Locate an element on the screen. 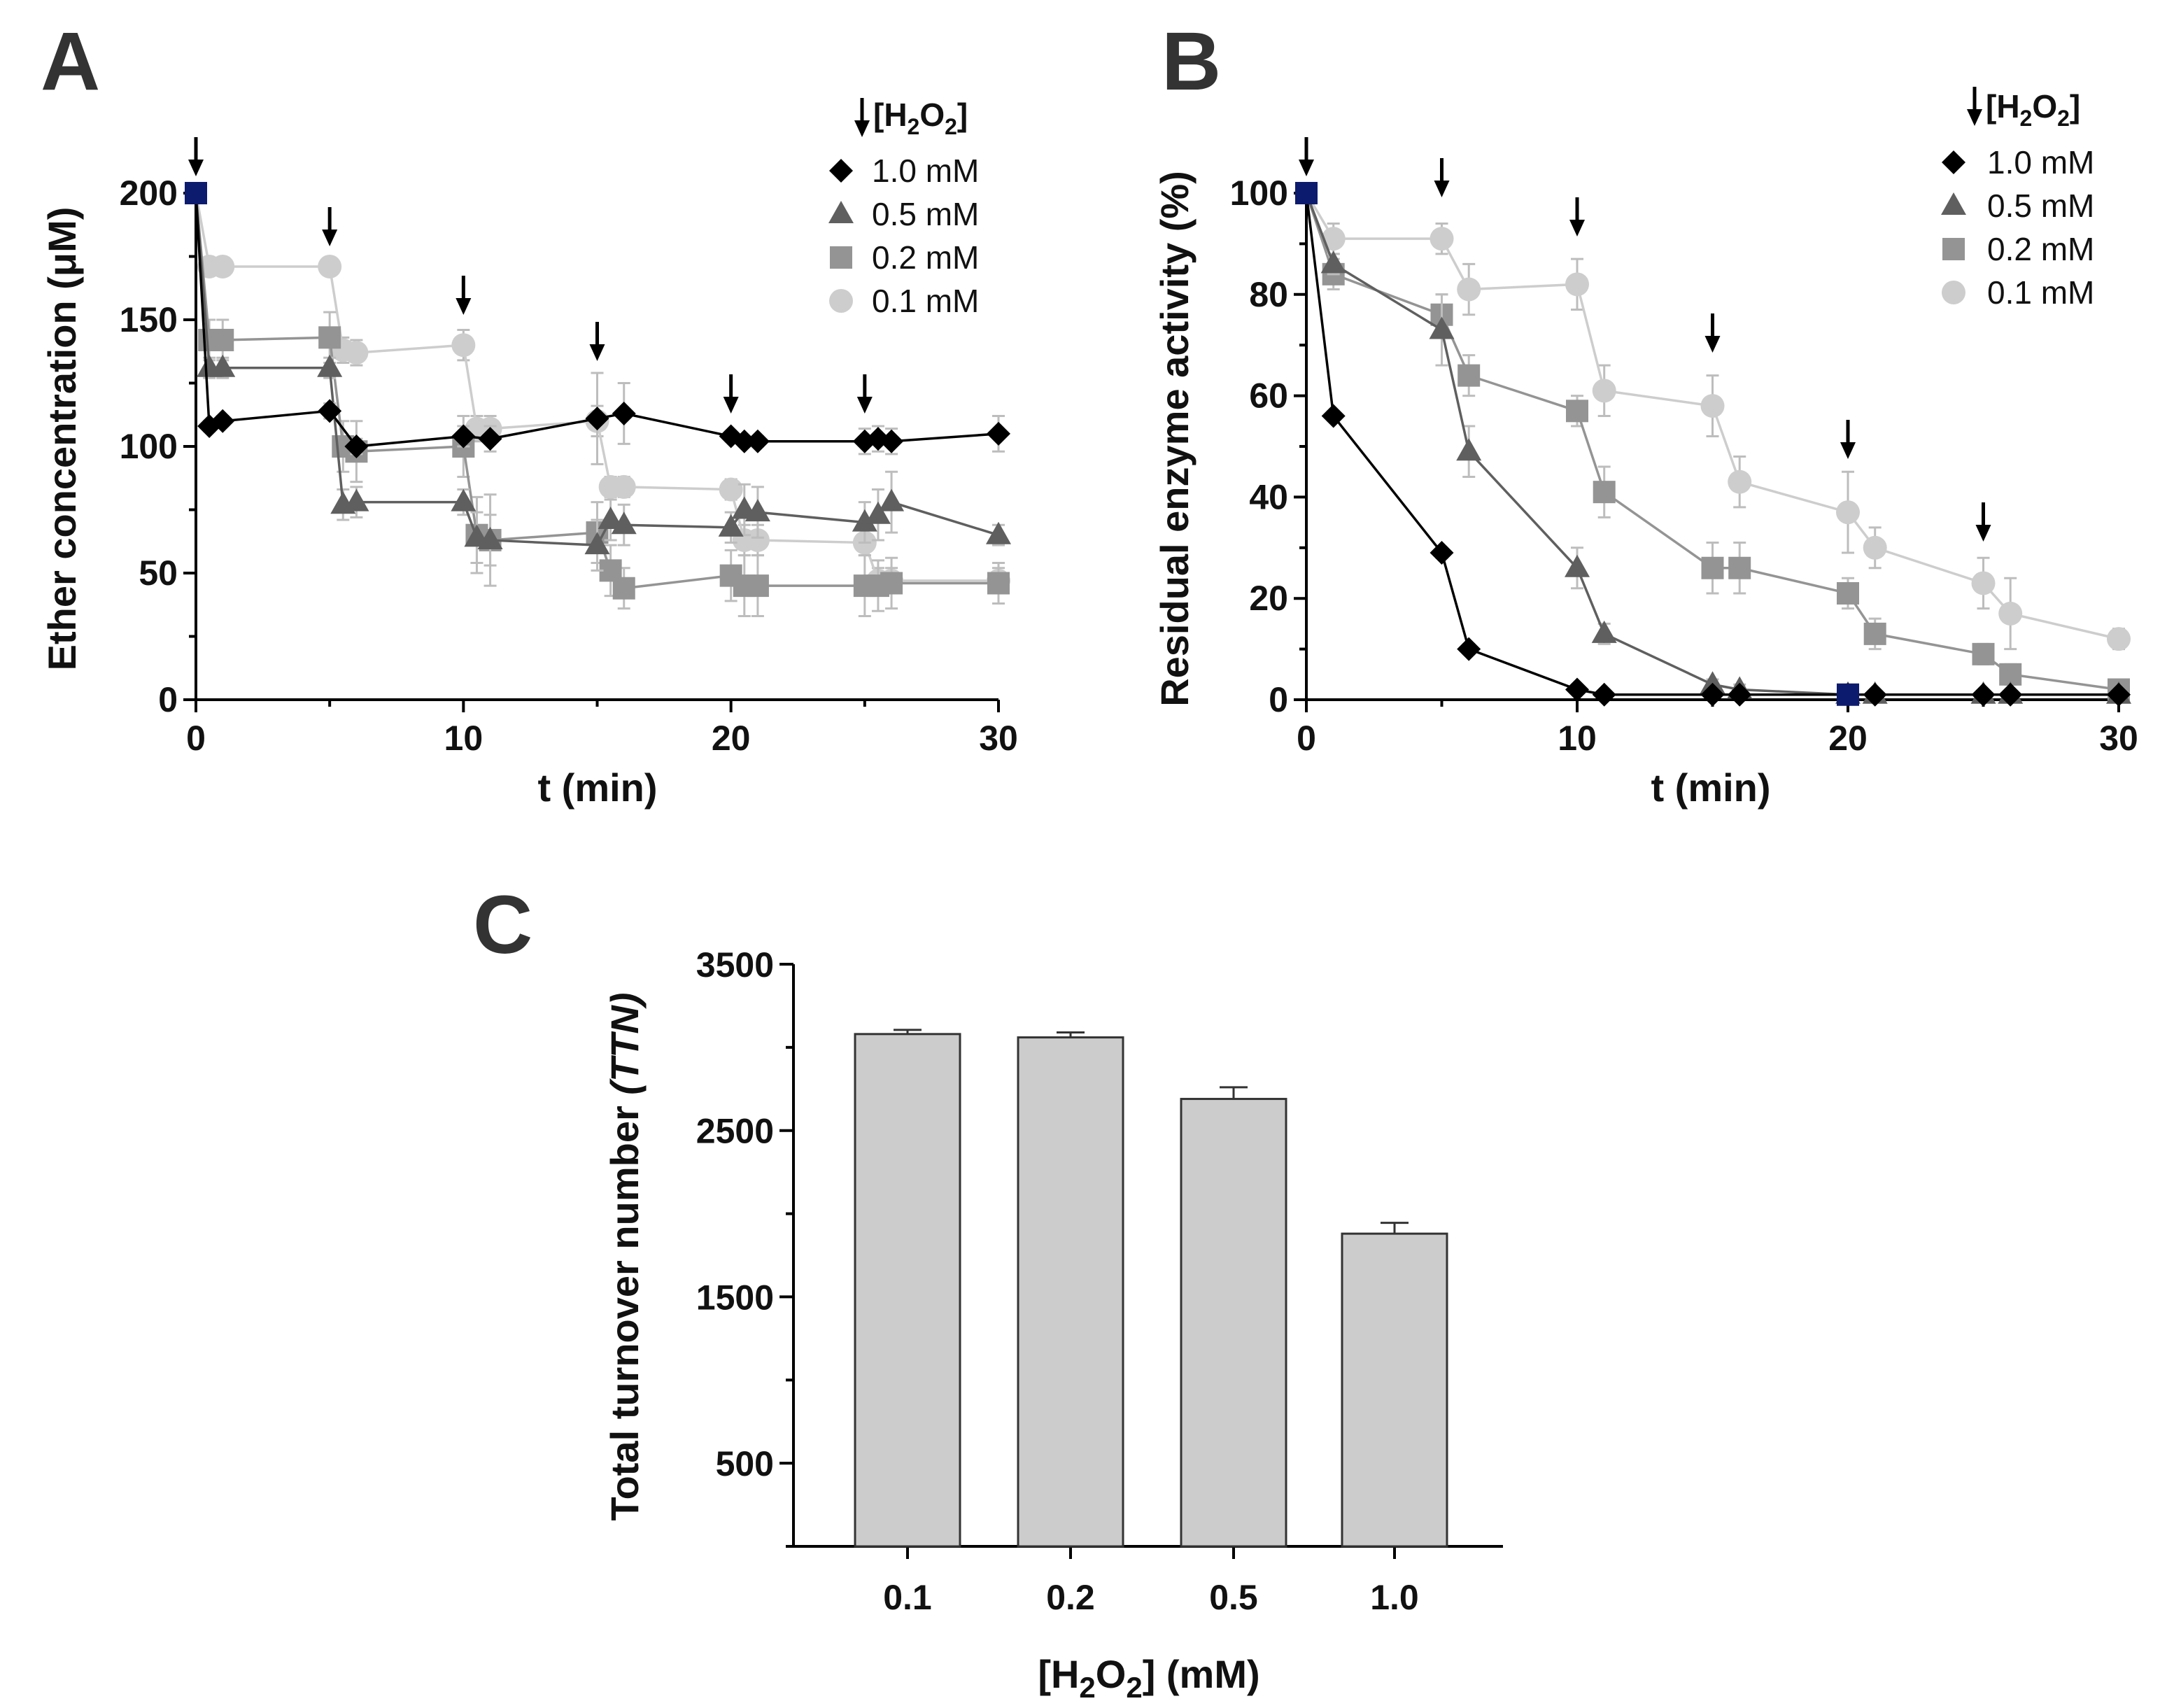 The width and height of the screenshot is (2174, 1708). x-tick-label: 10 is located at coordinates (1577, 738).